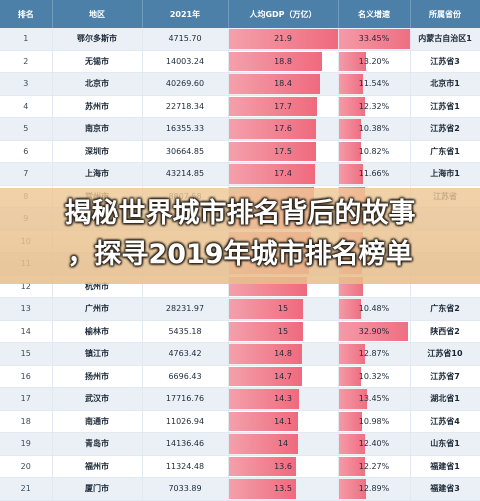 Image resolution: width=480 pixels, height=501 pixels. I want to click on province-cell: 上海市1, so click(445, 174).